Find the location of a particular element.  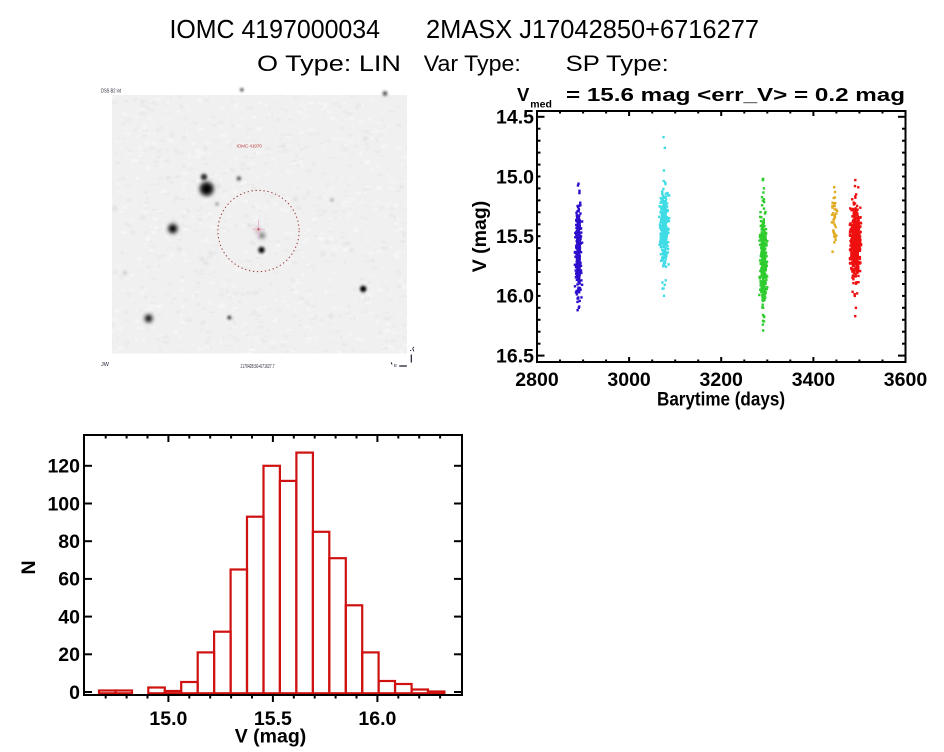

svg-text: DSS B2 int is located at coordinates (111, 92).